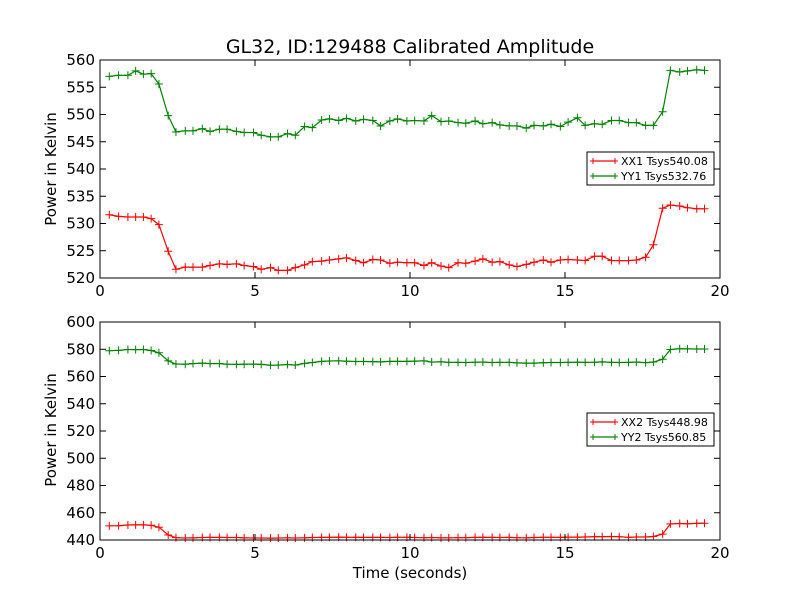  I want to click on legend-label: YY1 Tsys532.76, so click(663, 176).